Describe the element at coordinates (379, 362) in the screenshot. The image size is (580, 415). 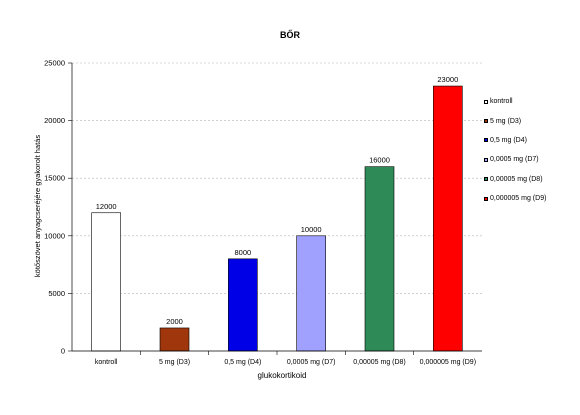
I see `x-tick-label: 0,00005 mg (D8)` at that location.